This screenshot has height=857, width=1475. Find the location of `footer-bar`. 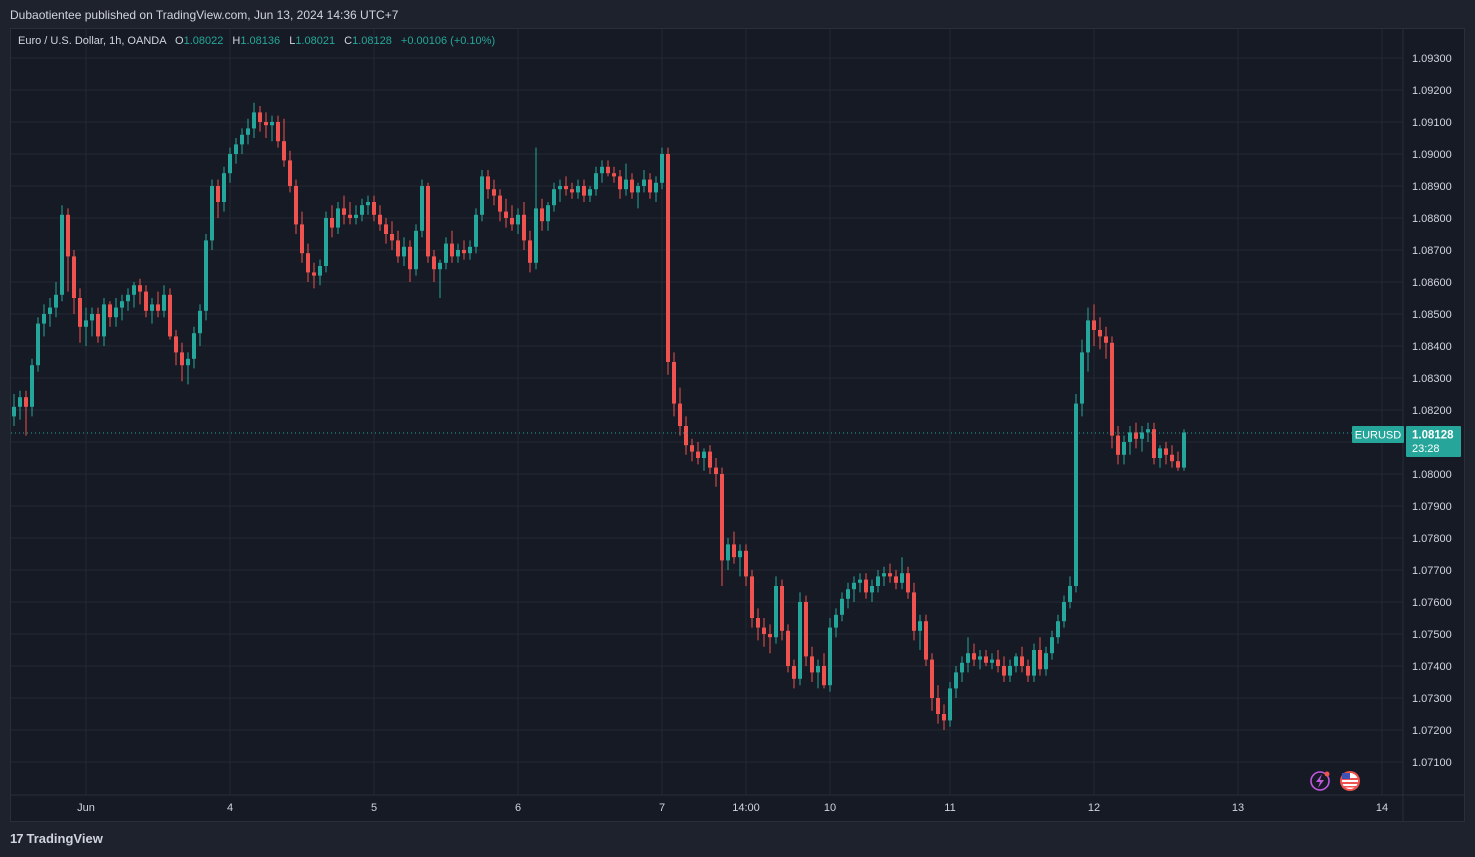

footer-bar is located at coordinates (737, 839).